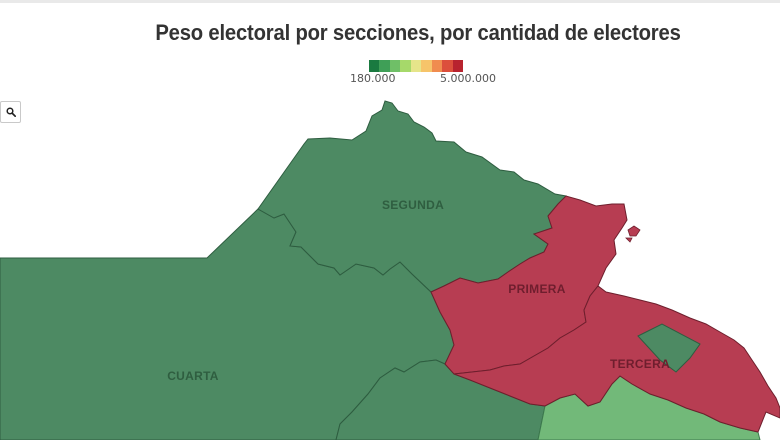 The width and height of the screenshot is (780, 440). I want to click on region-tercera, so click(616, 359).